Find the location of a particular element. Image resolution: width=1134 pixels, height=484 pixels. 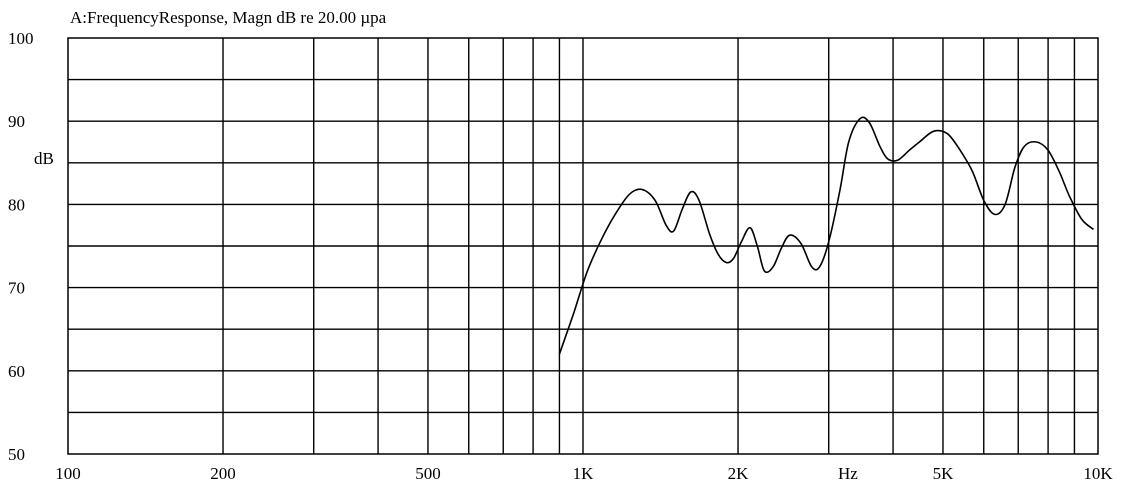

x-tick-label: 1K is located at coordinates (584, 473).